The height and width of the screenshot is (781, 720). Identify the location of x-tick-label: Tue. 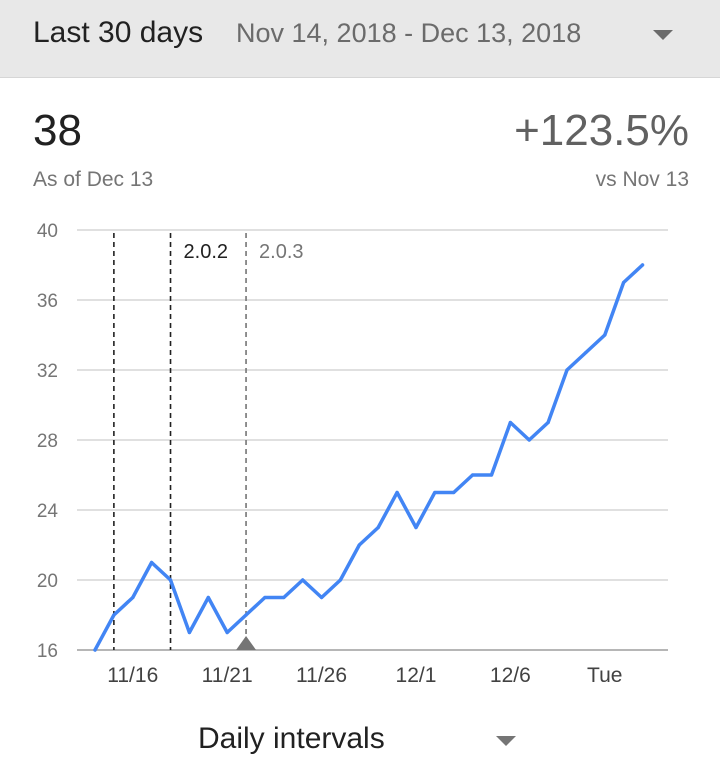
(604, 675).